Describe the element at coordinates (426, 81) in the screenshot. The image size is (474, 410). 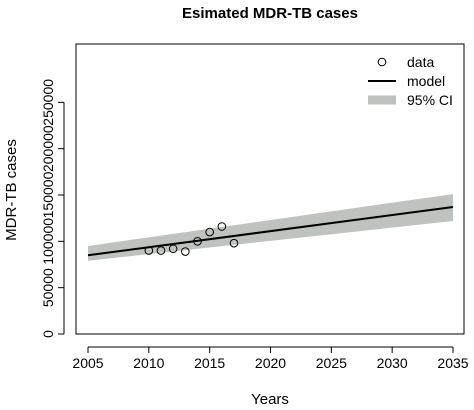
I see `legend-model-label: model` at that location.